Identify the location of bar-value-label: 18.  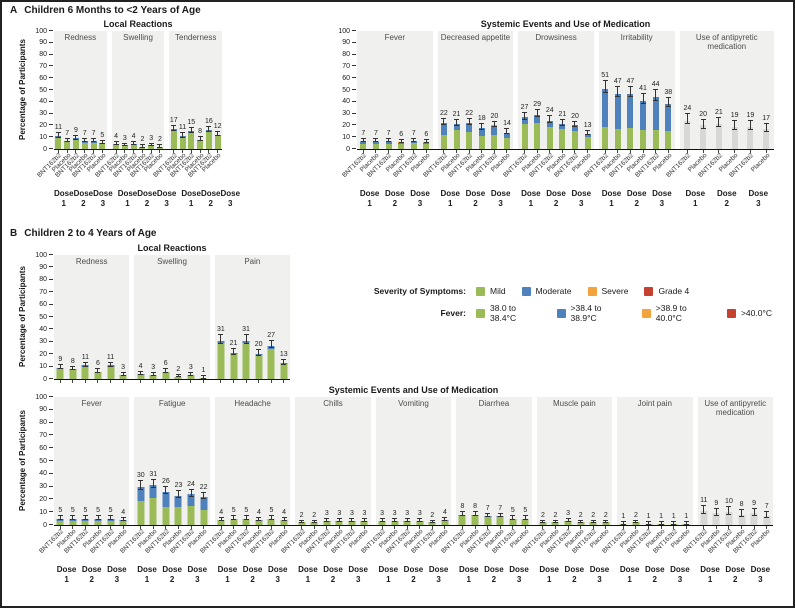
(481, 119).